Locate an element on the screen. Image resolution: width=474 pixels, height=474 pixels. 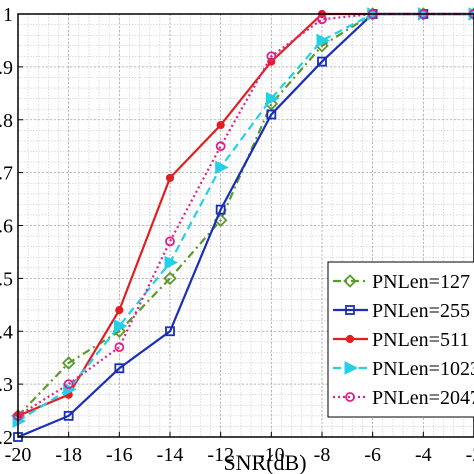
x-tick-label: -10 is located at coordinates (271, 455).